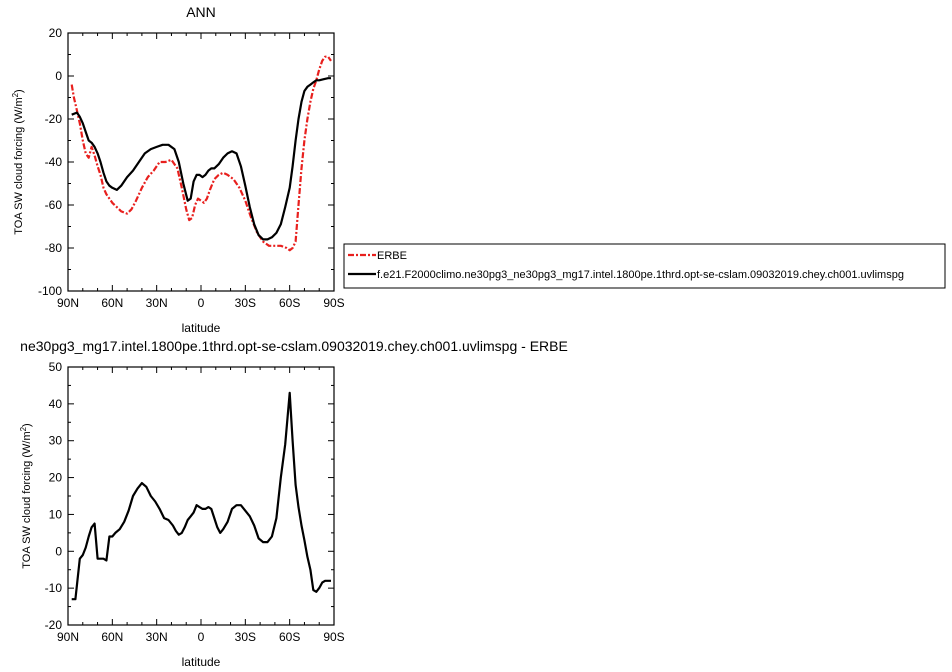 This screenshot has height=672, width=952. Describe the element at coordinates (56, 441) in the screenshot. I see `y-tick-label: 30` at that location.